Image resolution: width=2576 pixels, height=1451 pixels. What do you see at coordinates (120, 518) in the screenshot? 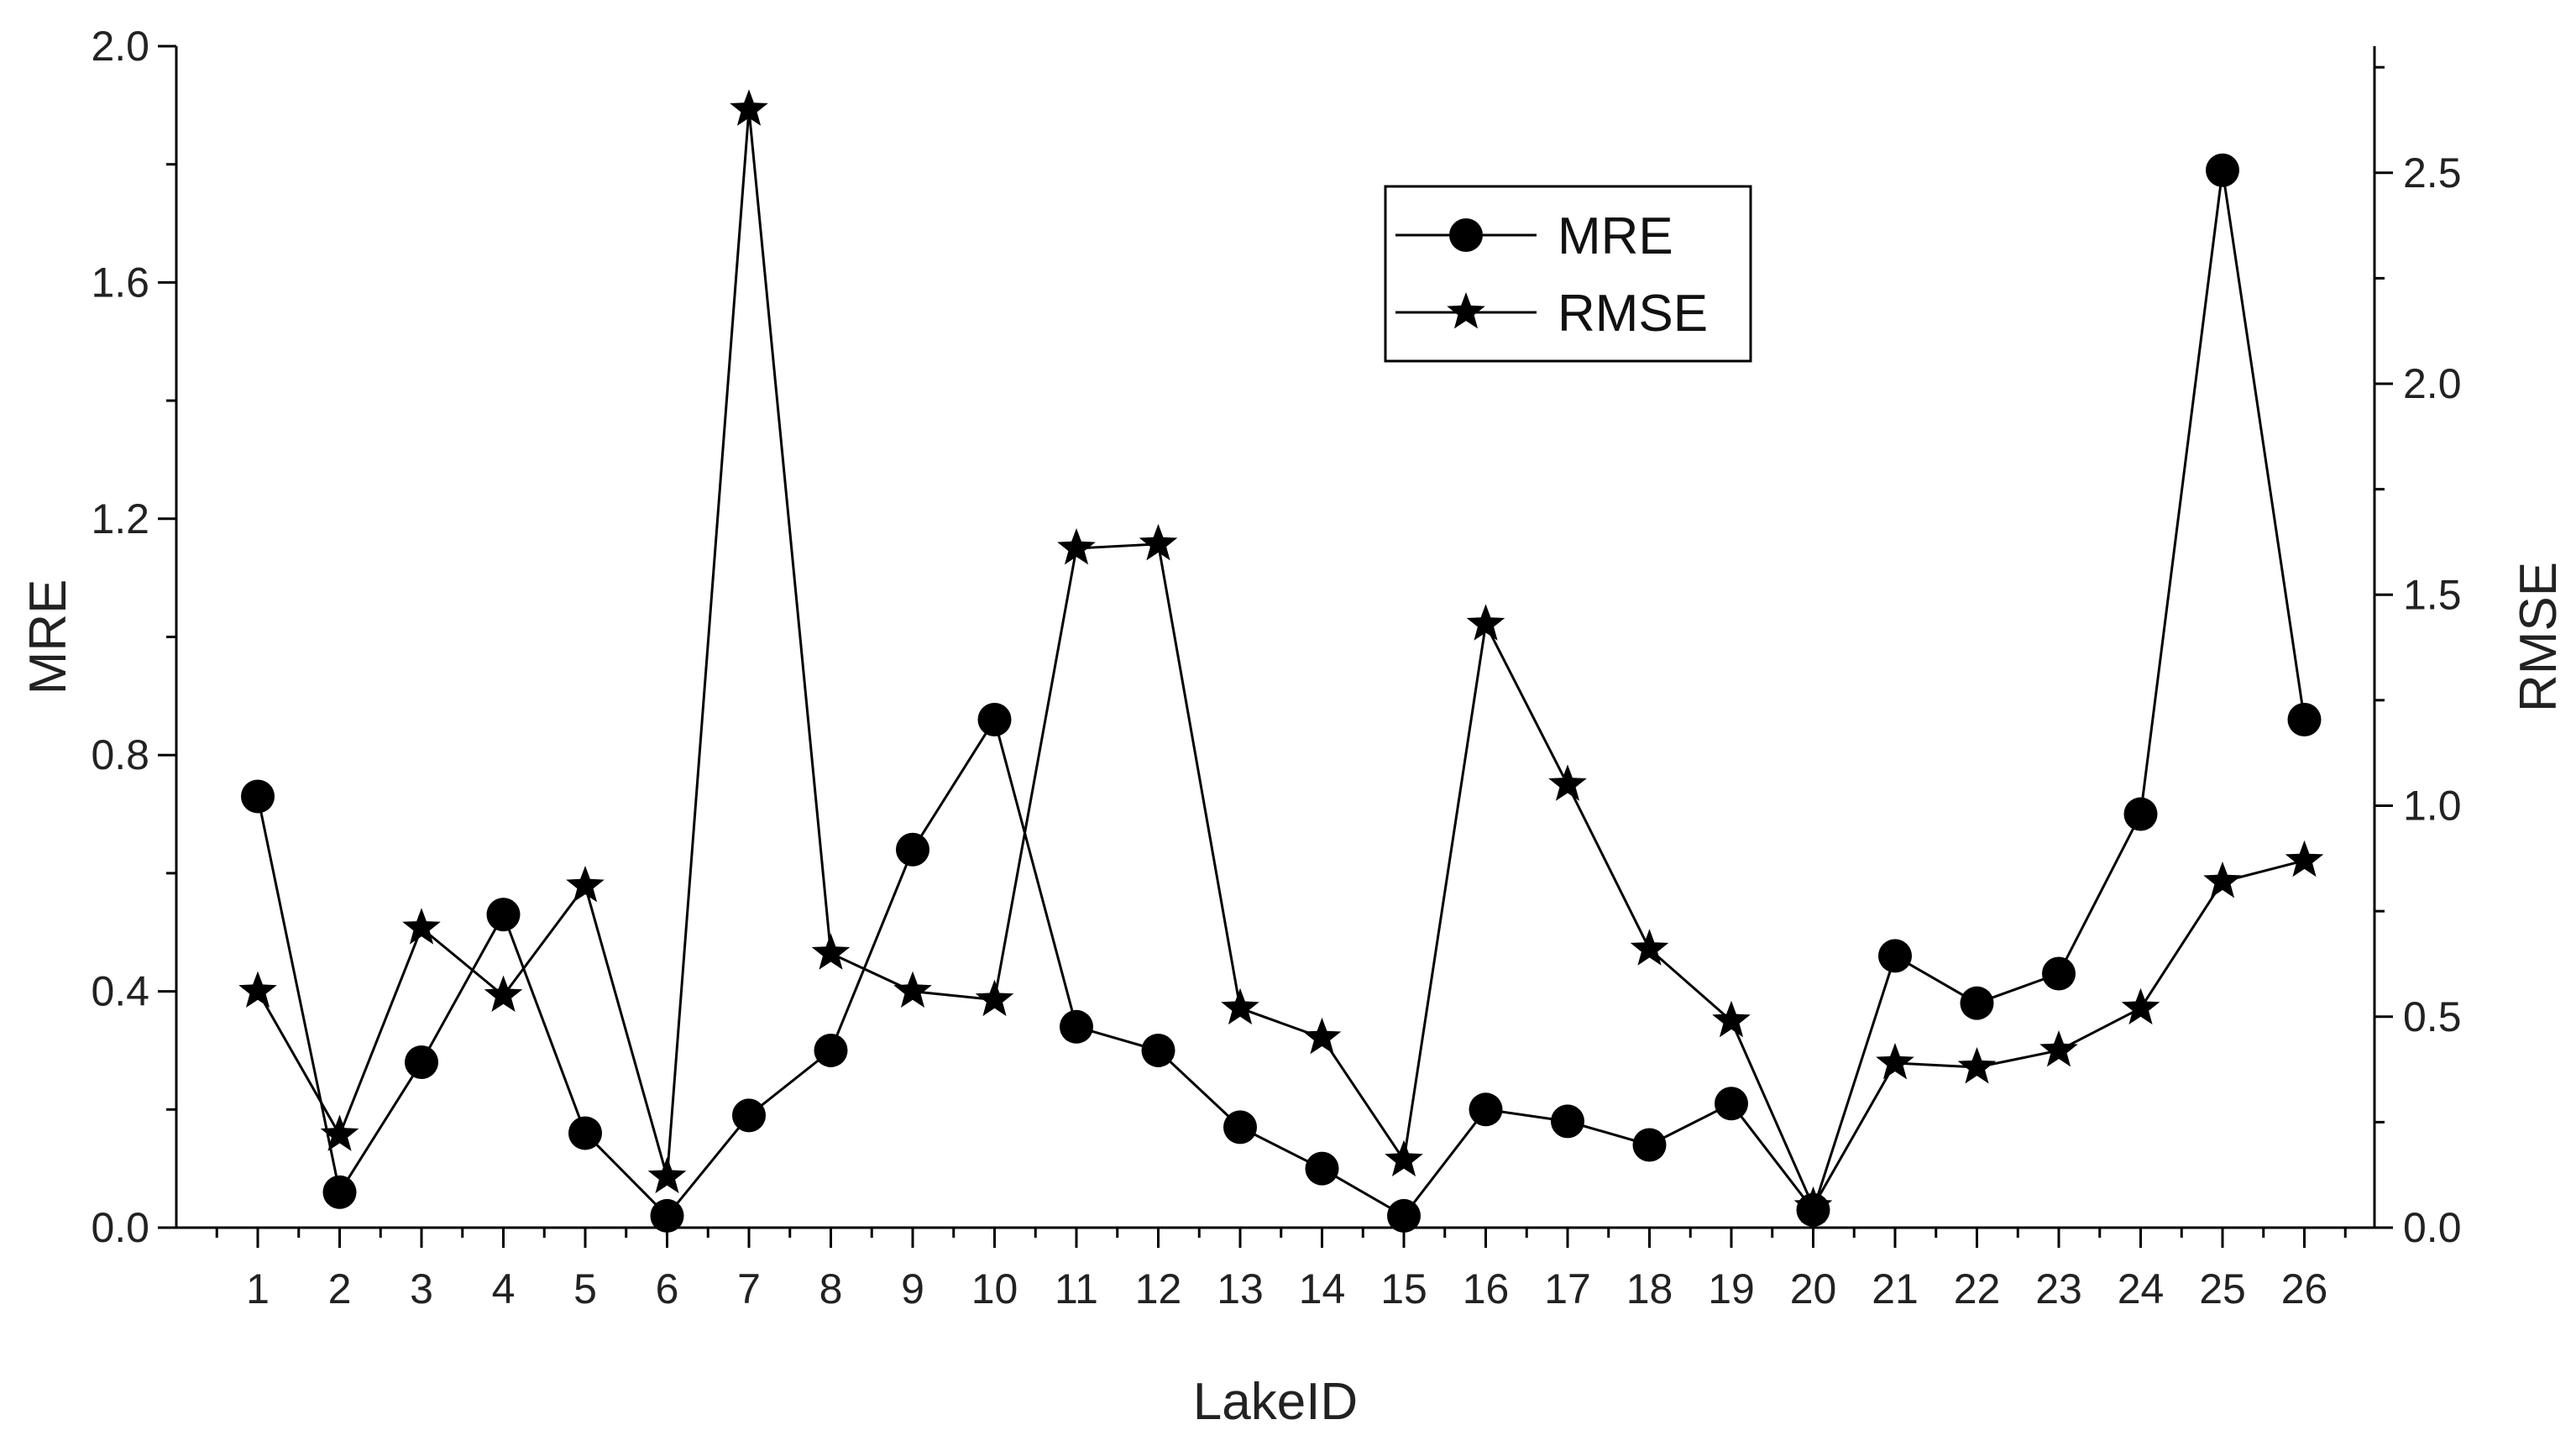
I see `left-y-tick-label: 1.2` at bounding box center [120, 518].